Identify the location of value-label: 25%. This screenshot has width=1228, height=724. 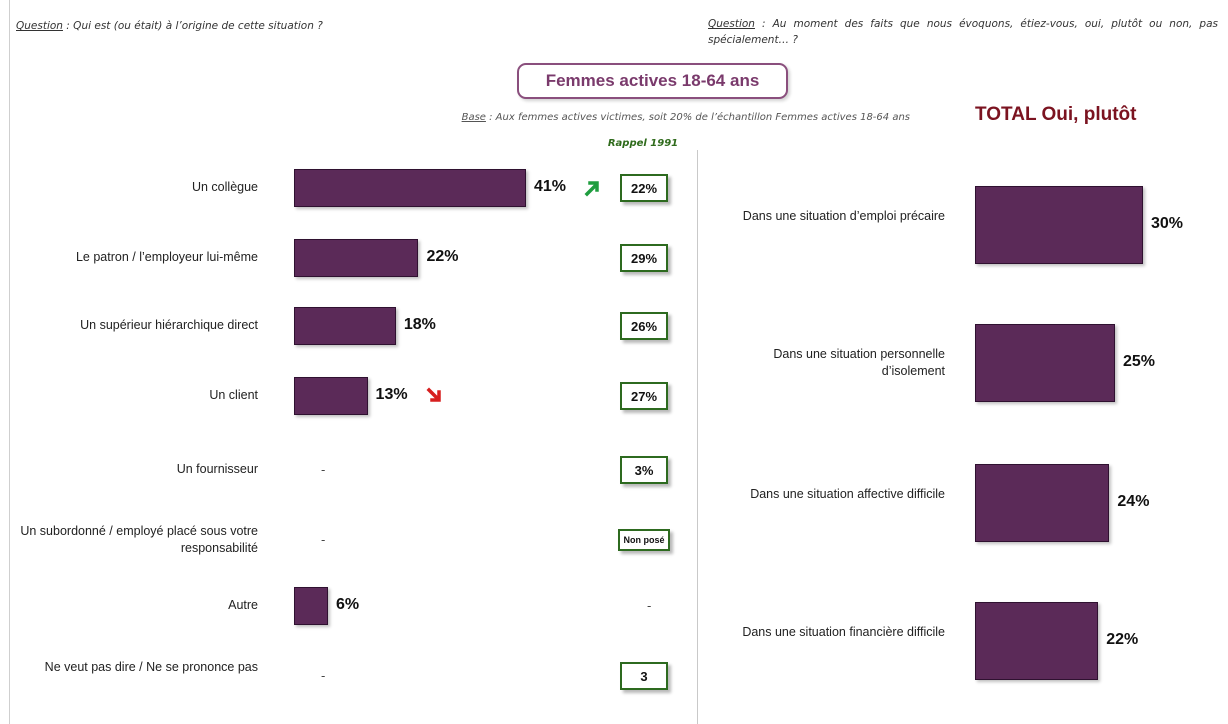
(1139, 361).